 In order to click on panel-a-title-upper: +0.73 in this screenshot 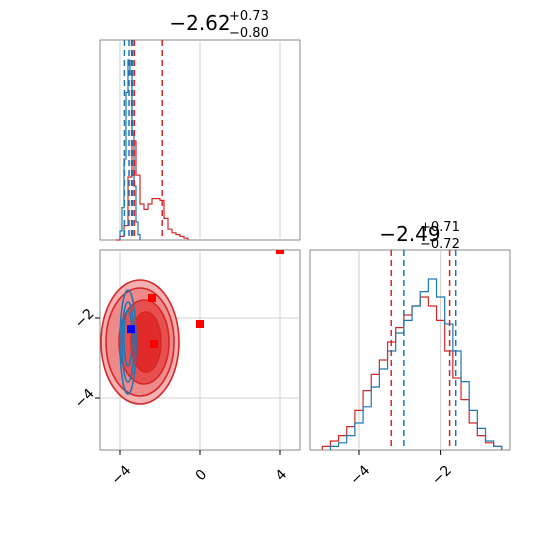, I will do `click(249, 16)`.